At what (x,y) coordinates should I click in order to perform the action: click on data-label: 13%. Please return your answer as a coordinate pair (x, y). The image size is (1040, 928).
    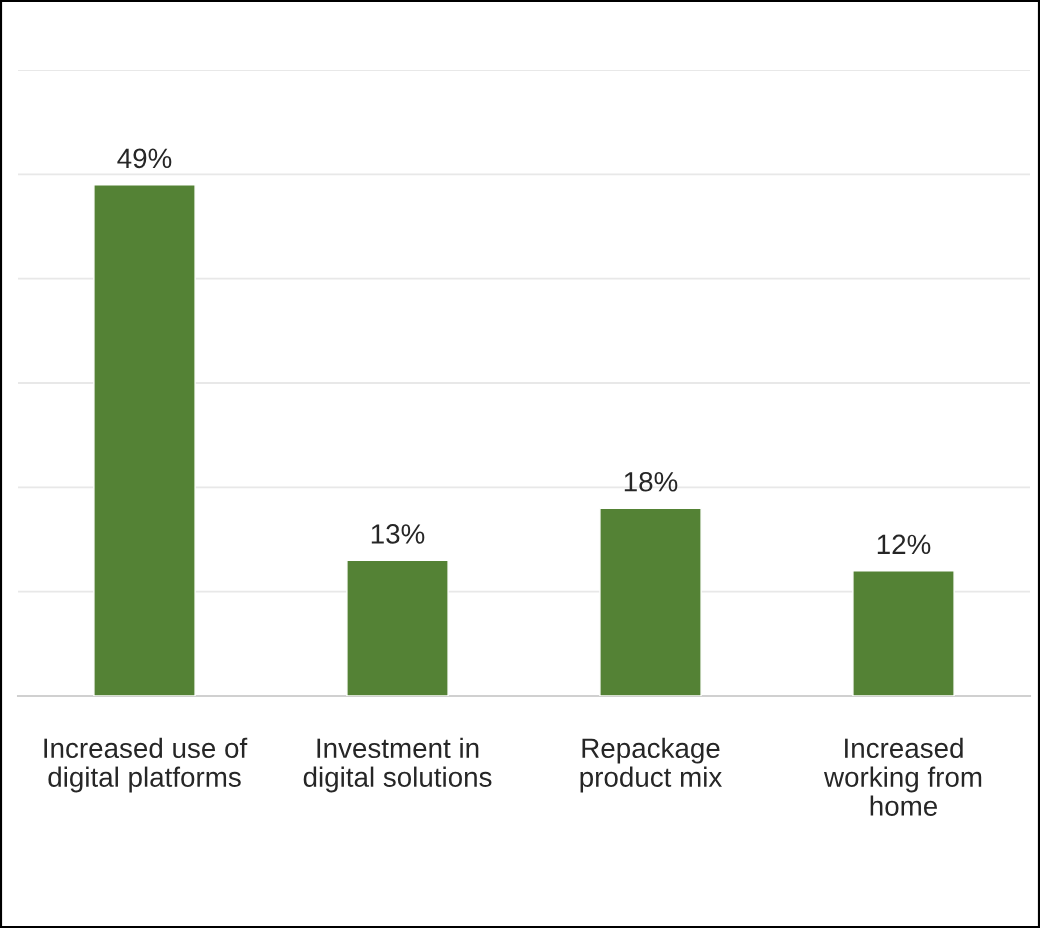
    Looking at the image, I should click on (398, 534).